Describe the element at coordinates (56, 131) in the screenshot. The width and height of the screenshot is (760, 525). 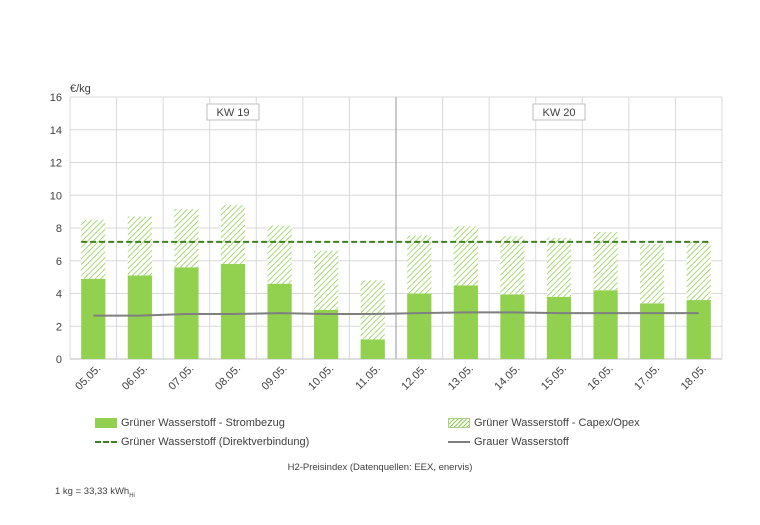
I see `y-tick-label: 14` at that location.